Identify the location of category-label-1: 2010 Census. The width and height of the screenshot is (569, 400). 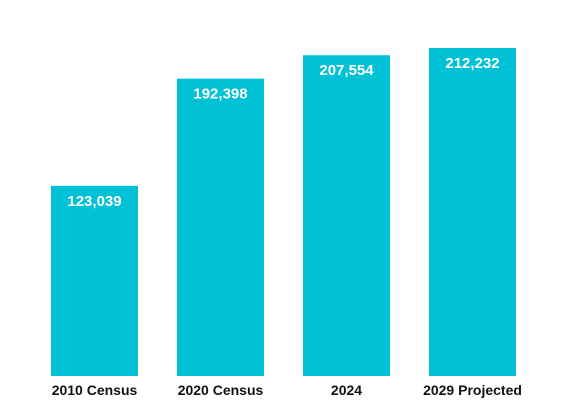
(95, 390).